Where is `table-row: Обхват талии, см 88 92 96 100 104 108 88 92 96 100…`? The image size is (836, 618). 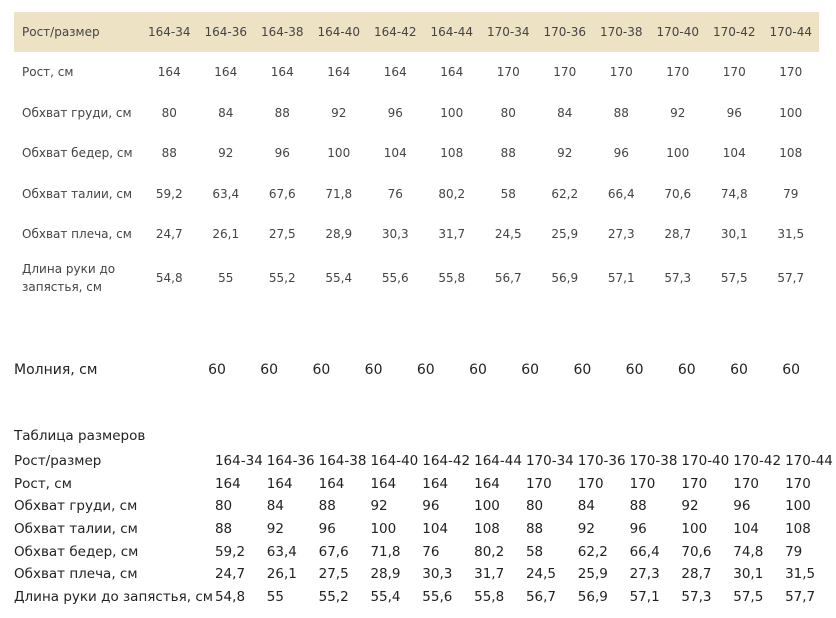 table-row: Обхват талии, см 88 92 96 100 104 108 88 92 96 100… is located at coordinates (425, 529).